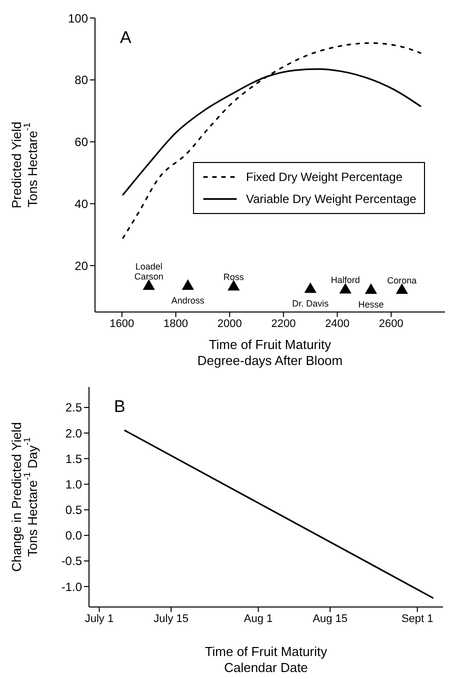 The height and width of the screenshot is (679, 449). Describe the element at coordinates (337, 324) in the screenshot. I see `x-tick-label: 2400` at that location.